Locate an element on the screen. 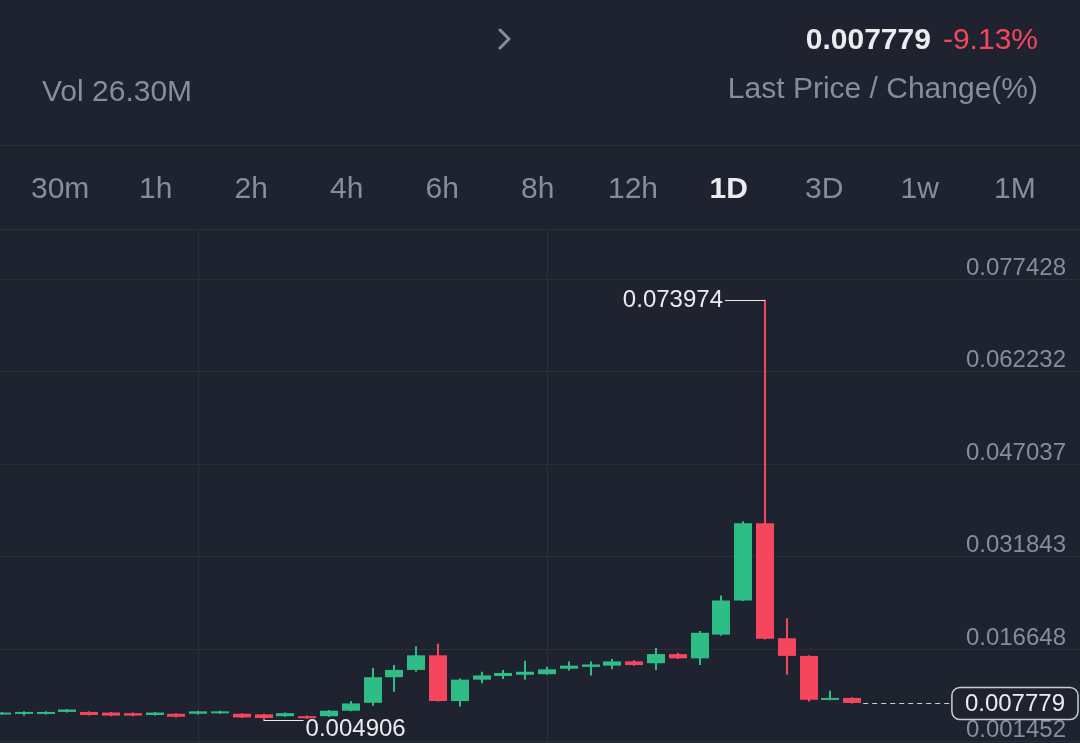  annotation: 0.004906 is located at coordinates (355, 728).